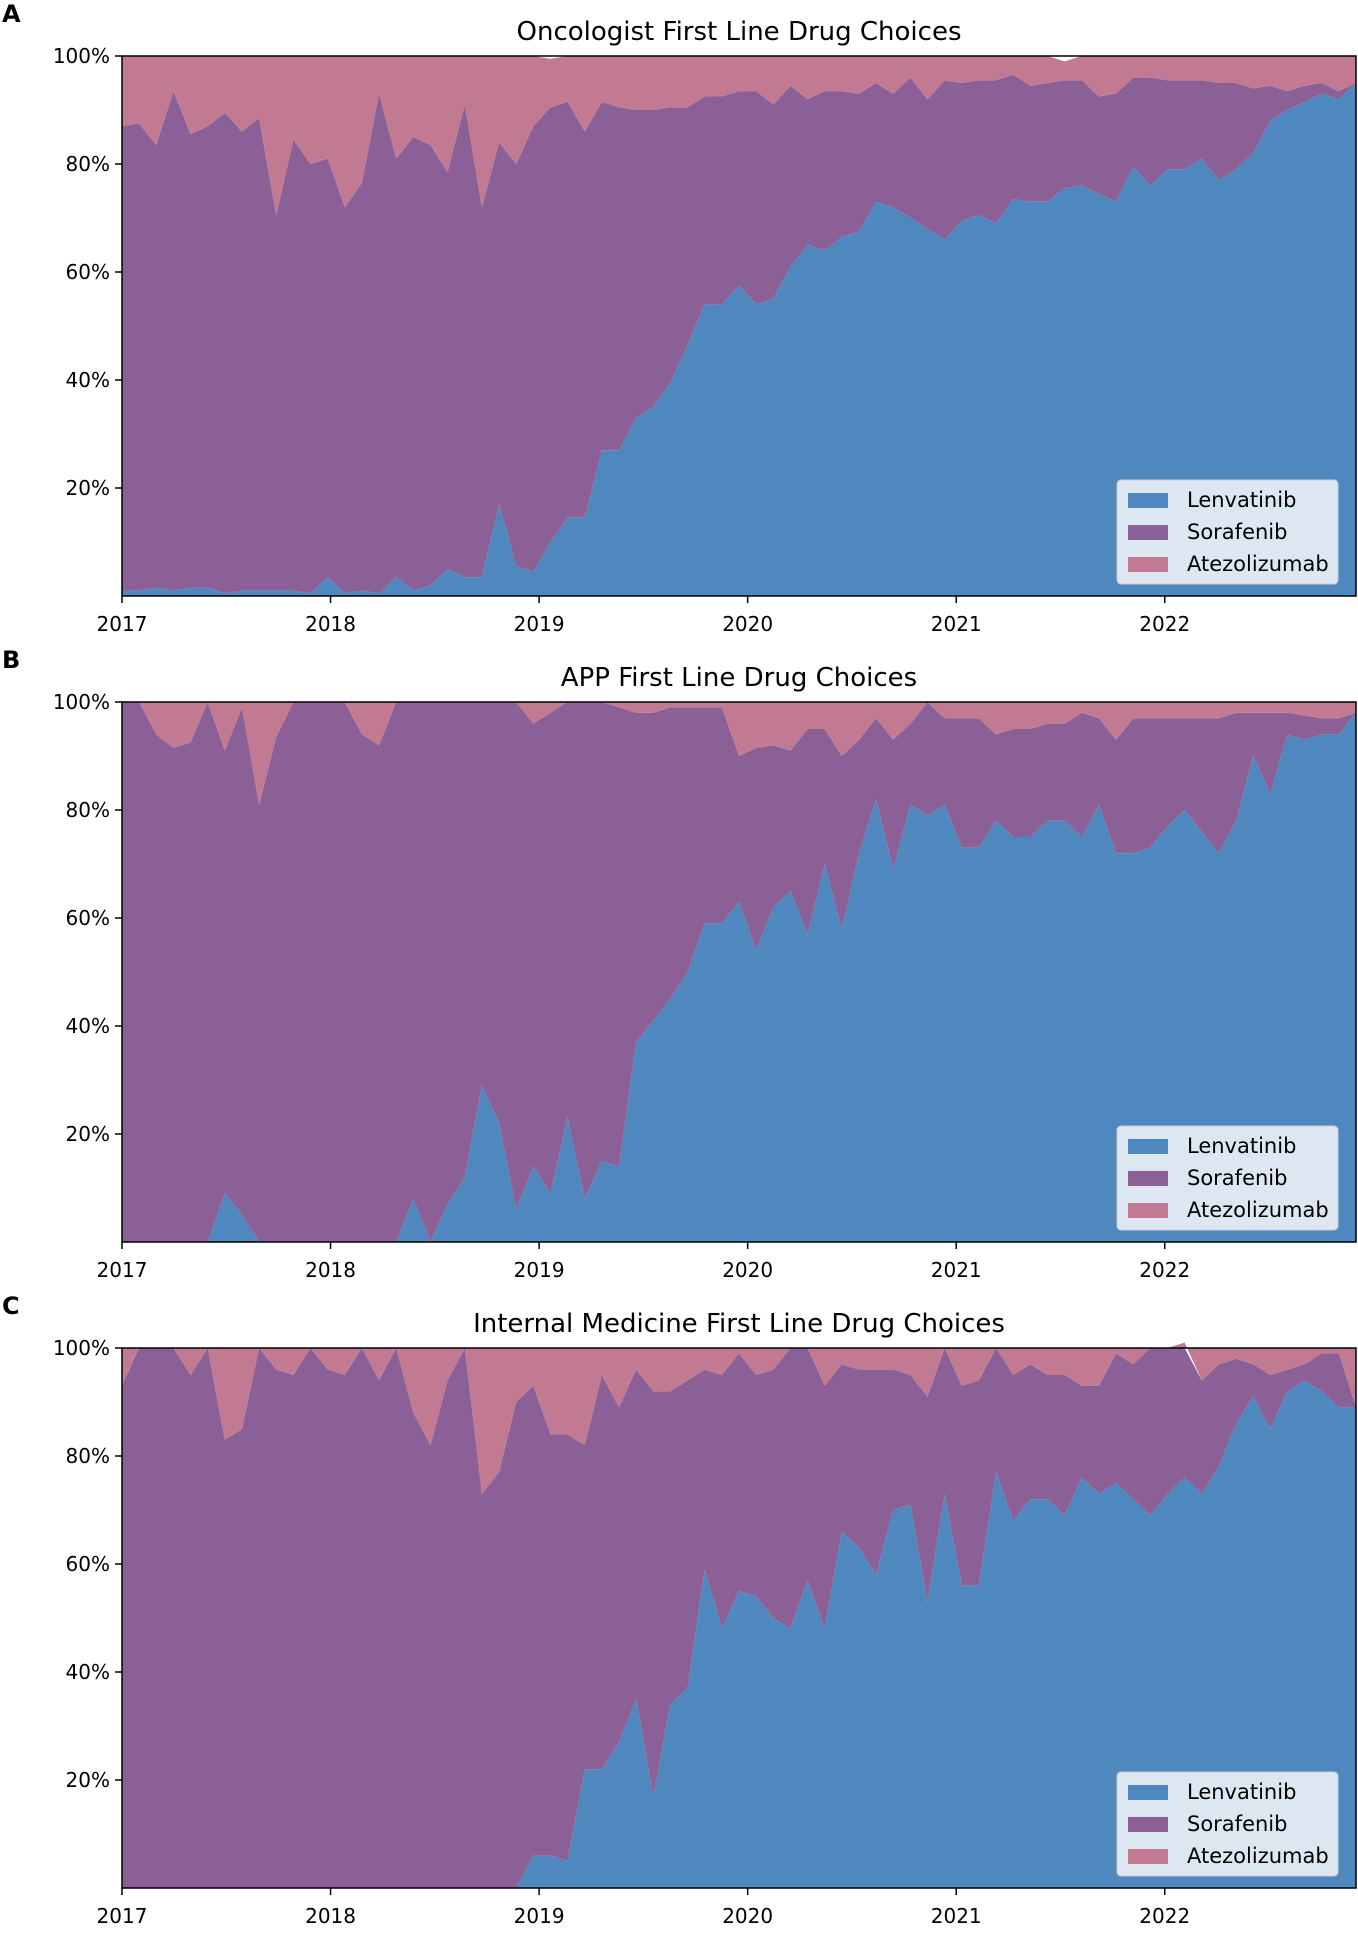  What do you see at coordinates (11, 660) in the screenshot?
I see `panel-letter: B` at bounding box center [11, 660].